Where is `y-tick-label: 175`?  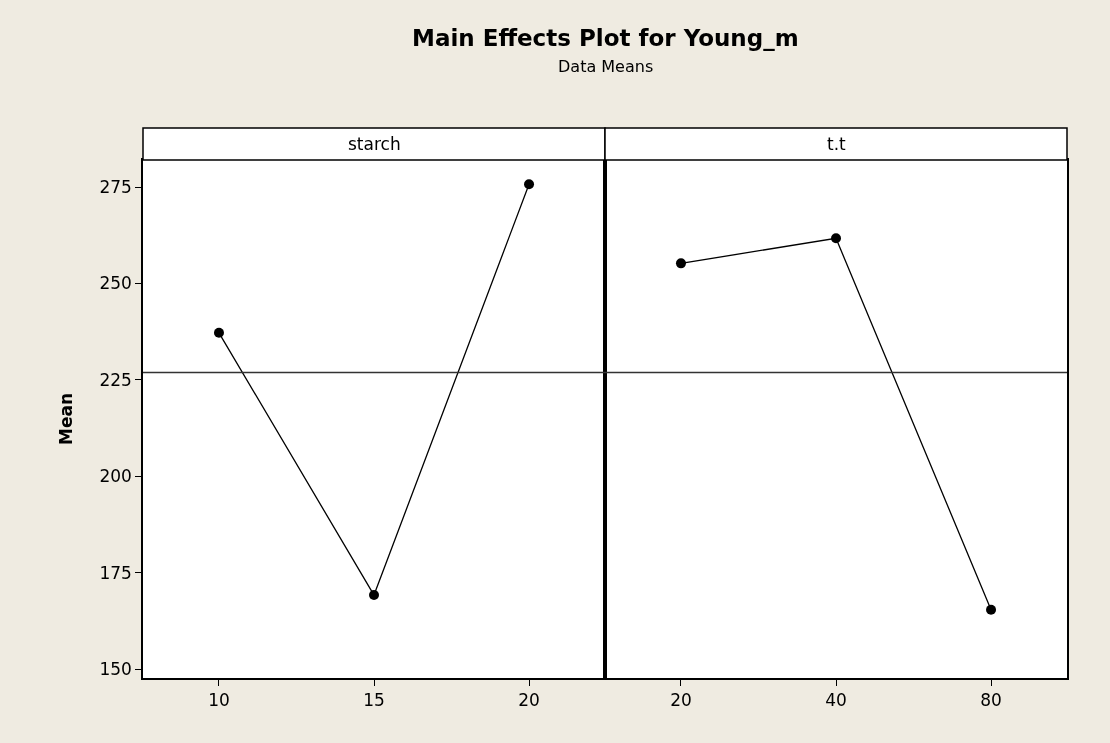
y-tick-label: 175 is located at coordinates (115, 572).